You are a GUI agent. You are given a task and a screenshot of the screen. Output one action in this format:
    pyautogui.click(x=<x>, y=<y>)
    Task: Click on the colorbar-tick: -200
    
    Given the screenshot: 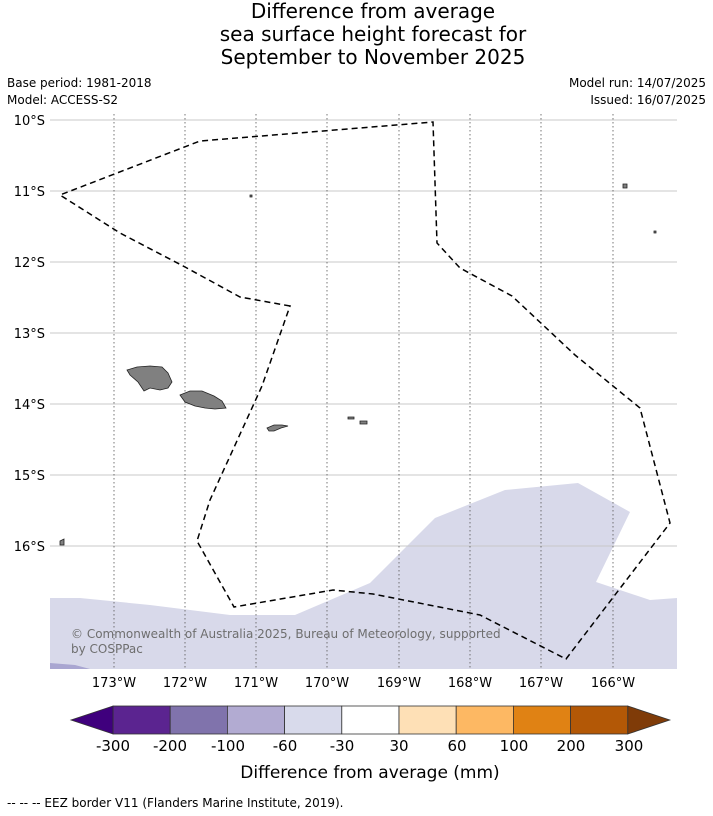 What is the action you would take?
    pyautogui.click(x=170, y=746)
    